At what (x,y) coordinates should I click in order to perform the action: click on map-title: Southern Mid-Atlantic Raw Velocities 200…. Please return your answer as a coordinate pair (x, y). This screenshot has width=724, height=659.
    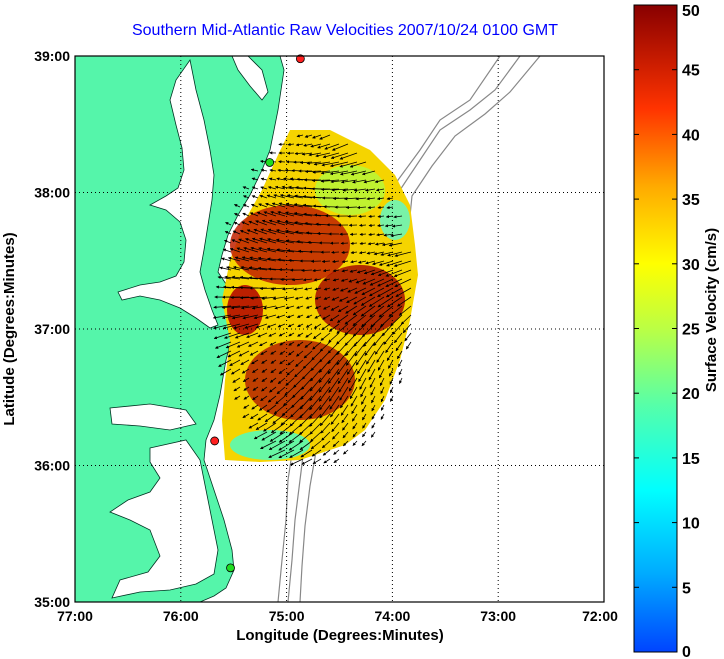
    Looking at the image, I should click on (344, 30).